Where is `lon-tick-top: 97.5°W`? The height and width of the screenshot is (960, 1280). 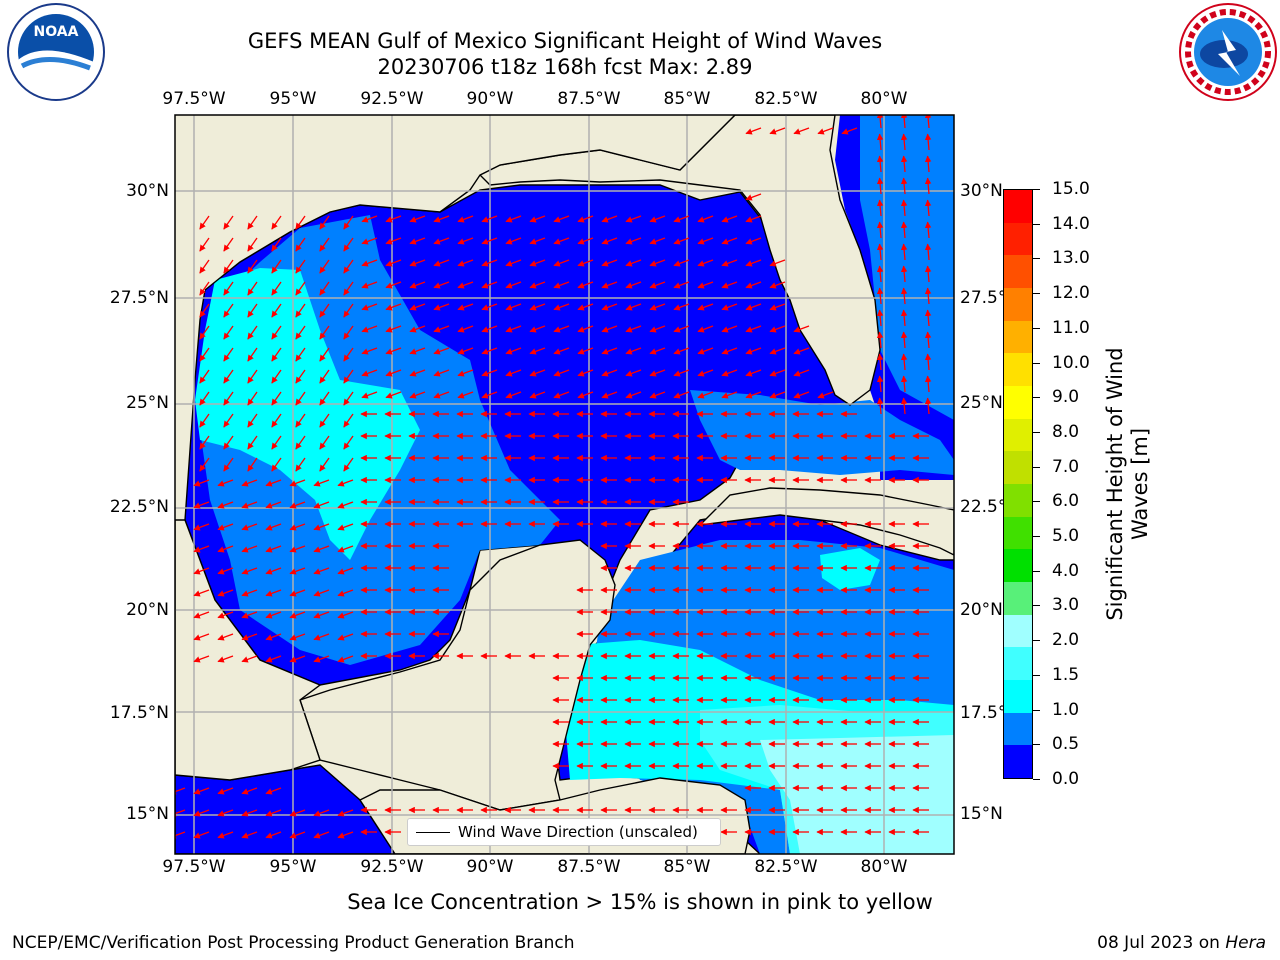
lon-tick-top: 97.5°W is located at coordinates (194, 99).